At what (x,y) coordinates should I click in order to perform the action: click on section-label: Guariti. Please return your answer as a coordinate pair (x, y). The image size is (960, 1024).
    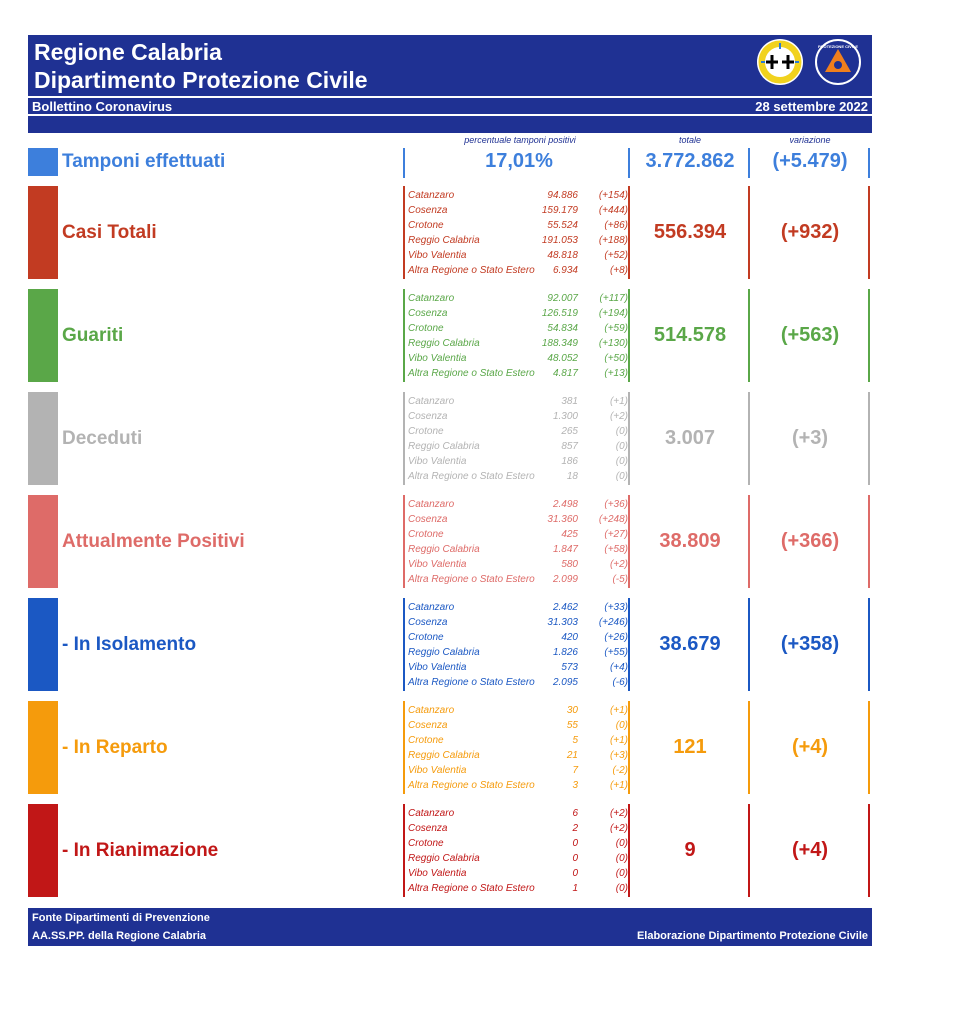
    Looking at the image, I should click on (93, 335).